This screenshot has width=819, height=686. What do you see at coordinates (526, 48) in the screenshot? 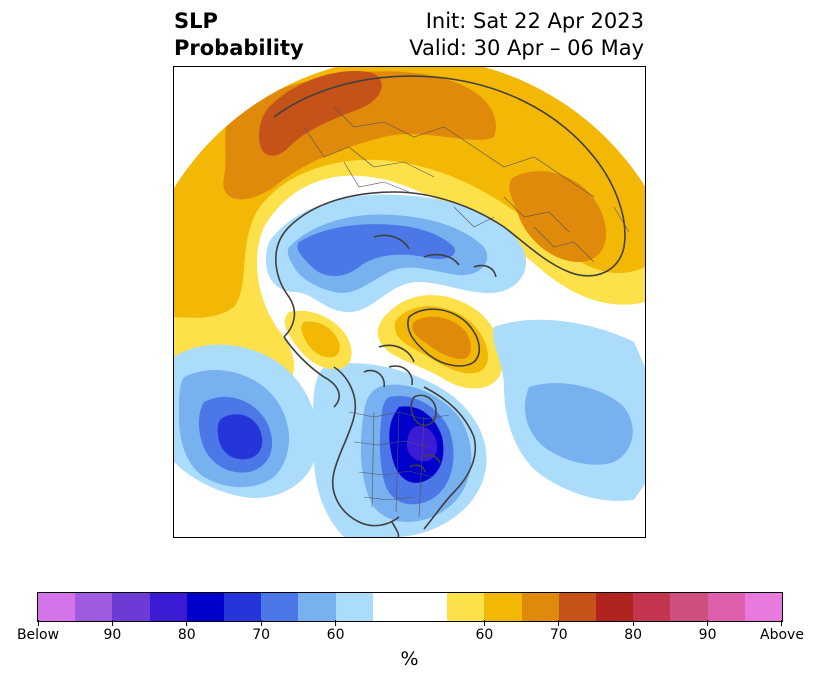
I see `valid-period: Valid: 30 Apr – 06 May` at bounding box center [526, 48].